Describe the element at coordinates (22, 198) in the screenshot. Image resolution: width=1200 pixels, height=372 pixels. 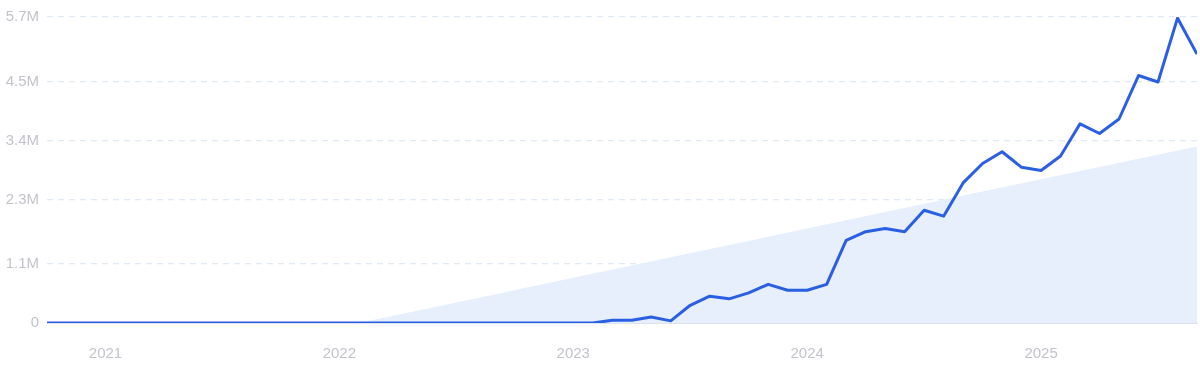
I see `y-tick-label: 2.3M` at that location.